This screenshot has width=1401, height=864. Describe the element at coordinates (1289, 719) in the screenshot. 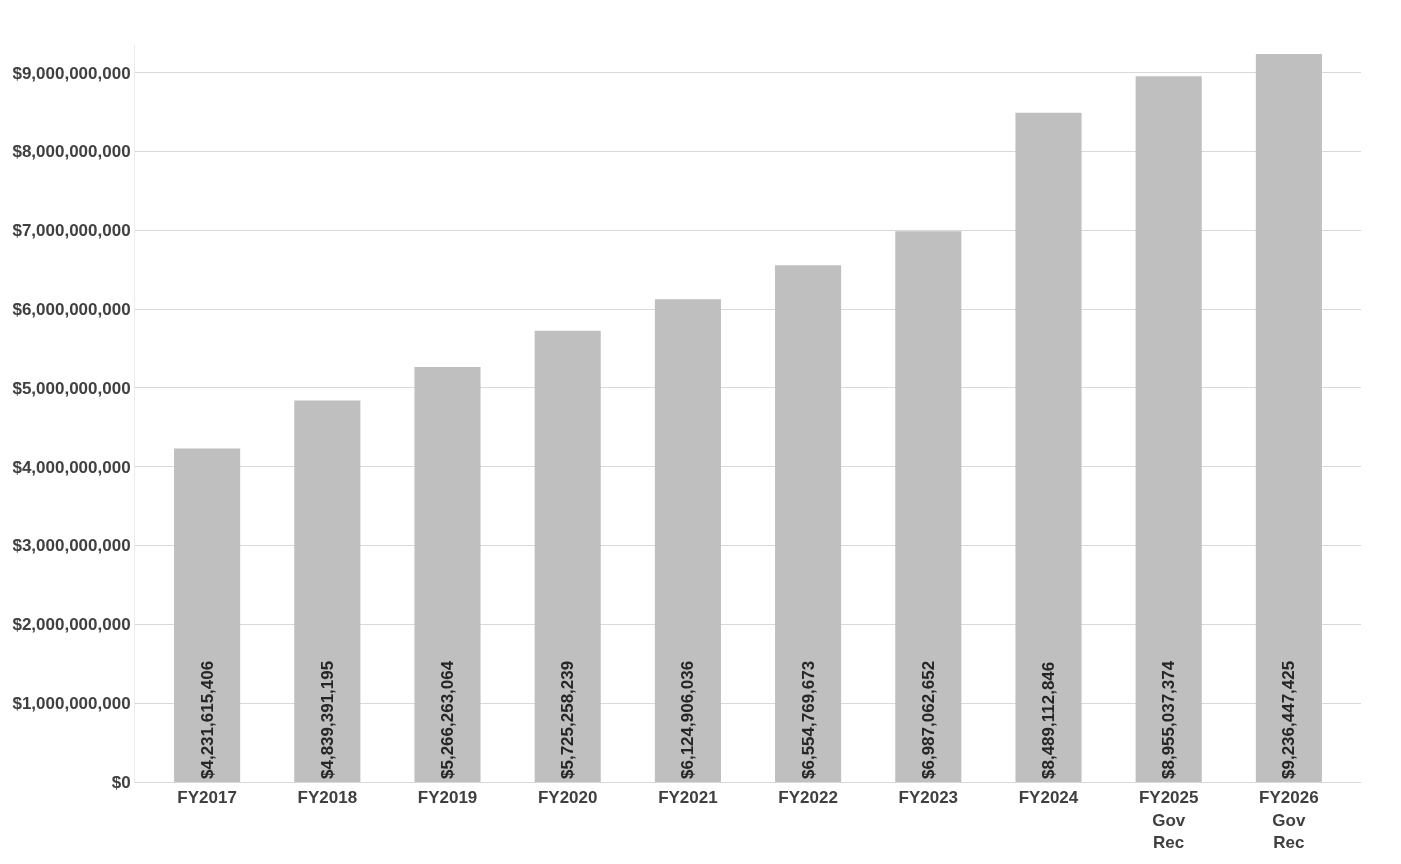

I see `data-label: $9,236,447,425` at that location.